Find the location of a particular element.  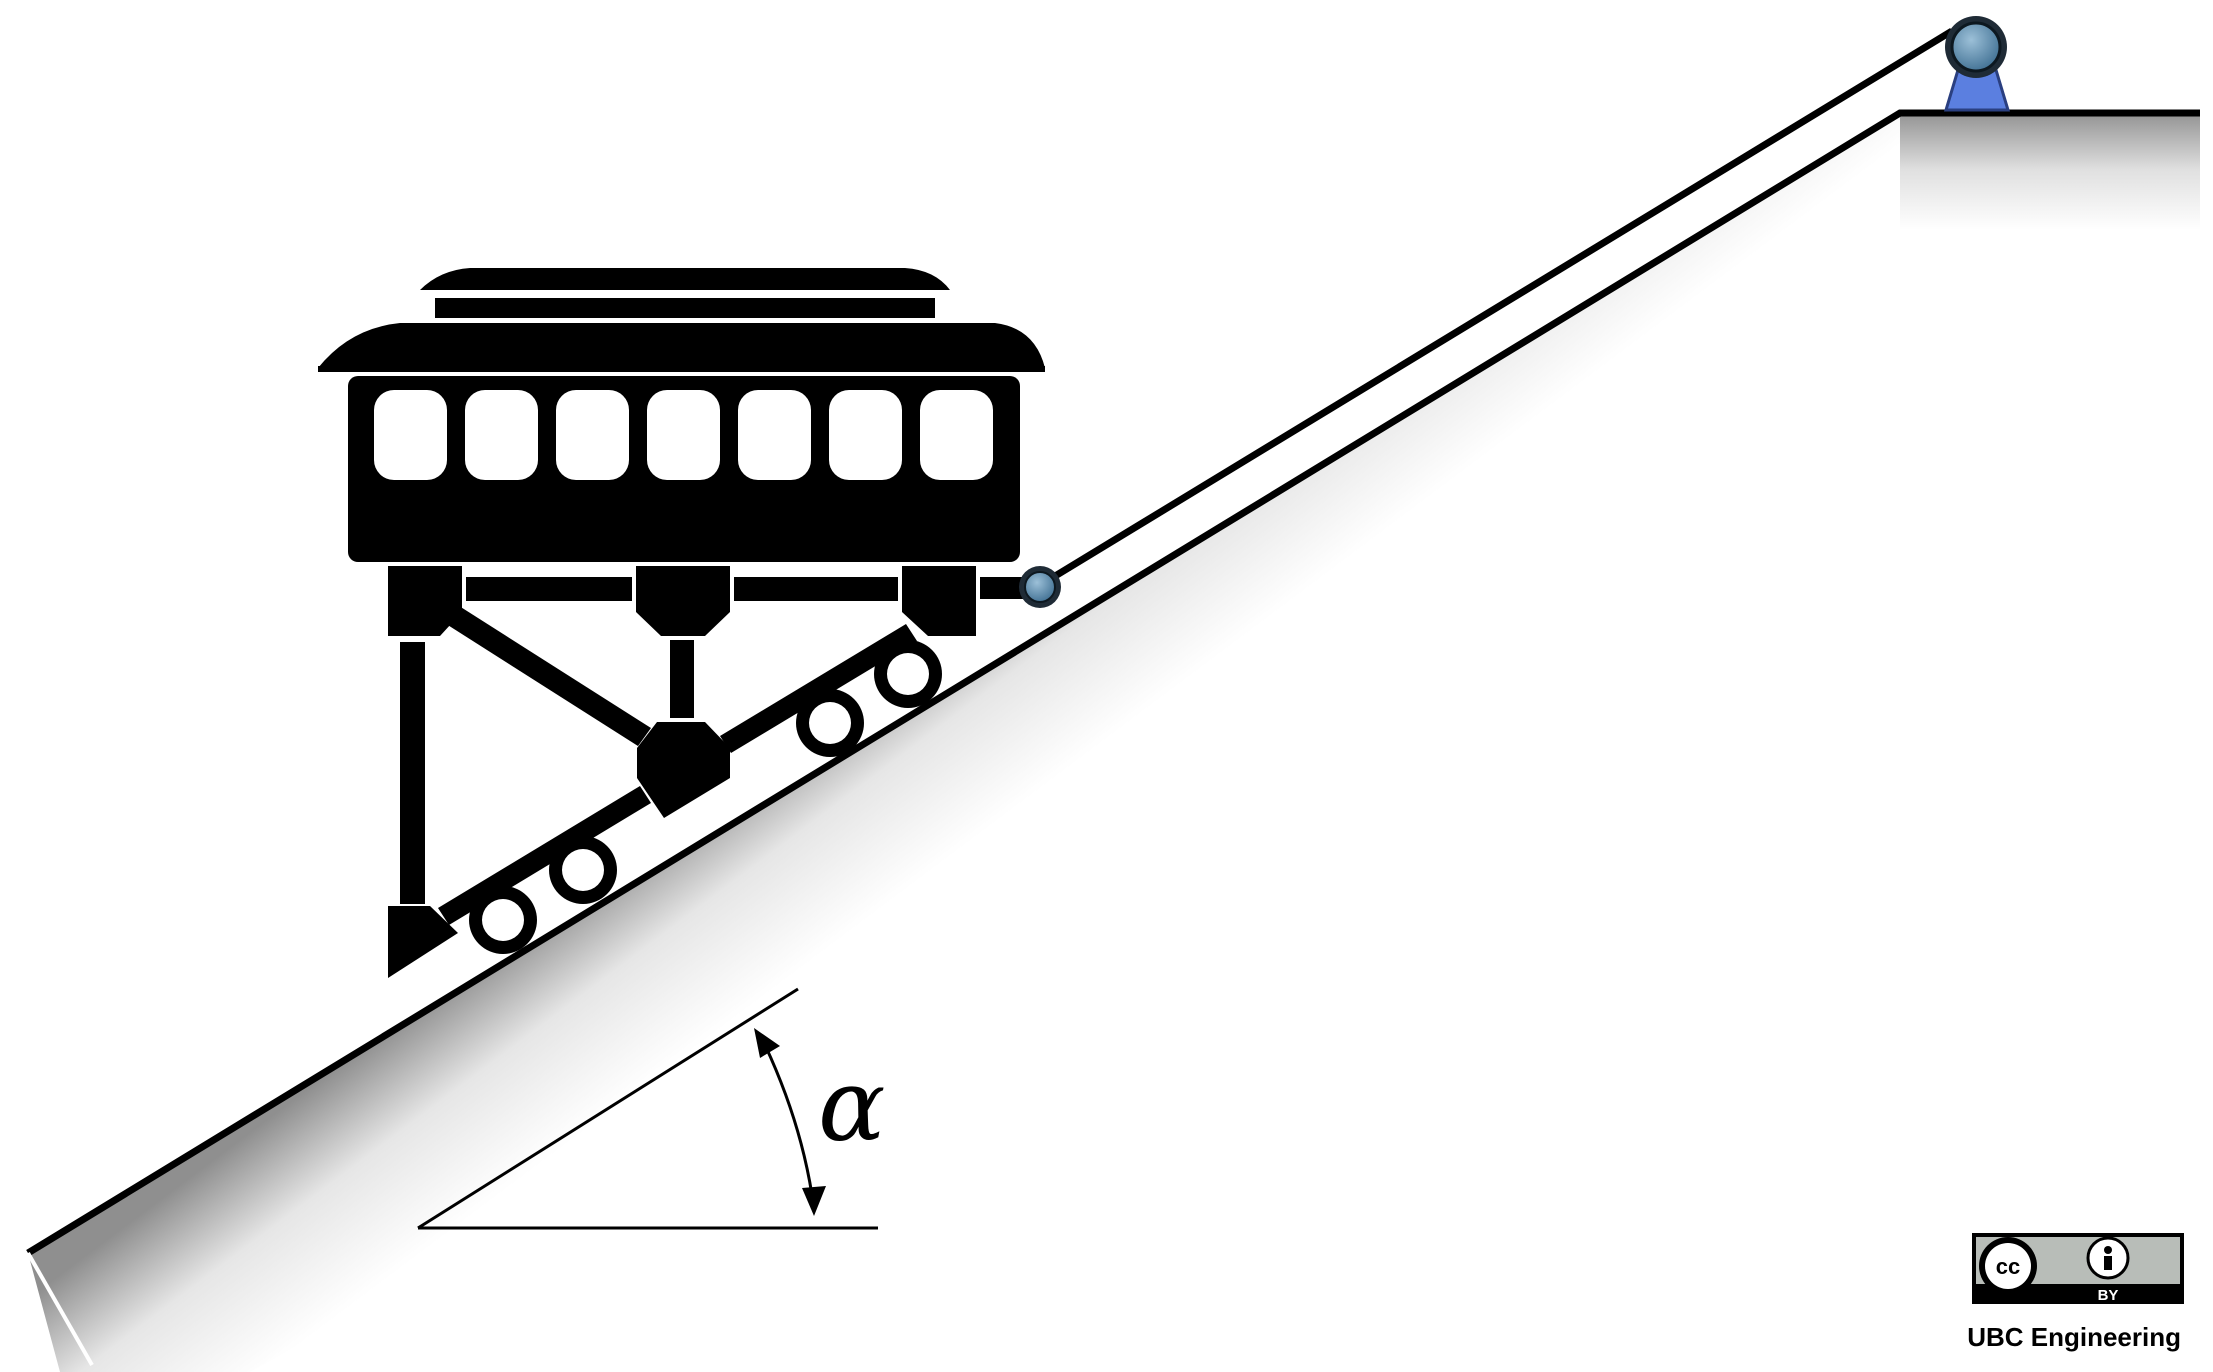

car-roof-band is located at coordinates (685, 308).